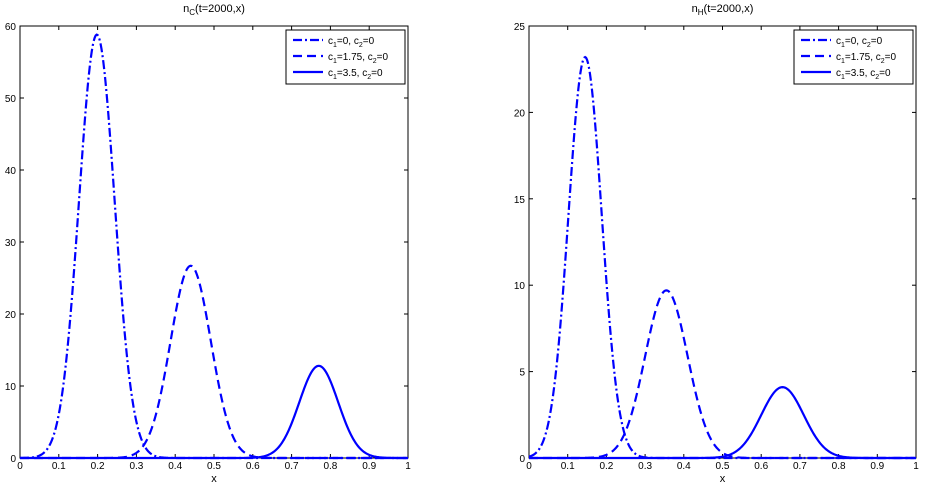 The width and height of the screenshot is (926, 492). Describe the element at coordinates (520, 27) in the screenshot. I see `y-tick-label: 25` at that location.